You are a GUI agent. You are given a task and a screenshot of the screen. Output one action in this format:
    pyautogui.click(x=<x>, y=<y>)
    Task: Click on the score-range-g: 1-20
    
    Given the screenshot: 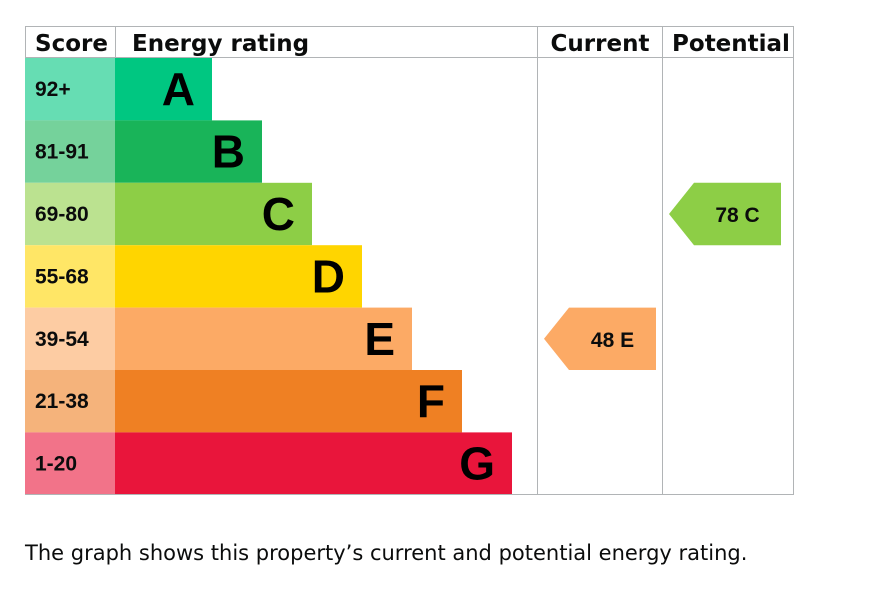 What is the action you would take?
    pyautogui.click(x=56, y=464)
    